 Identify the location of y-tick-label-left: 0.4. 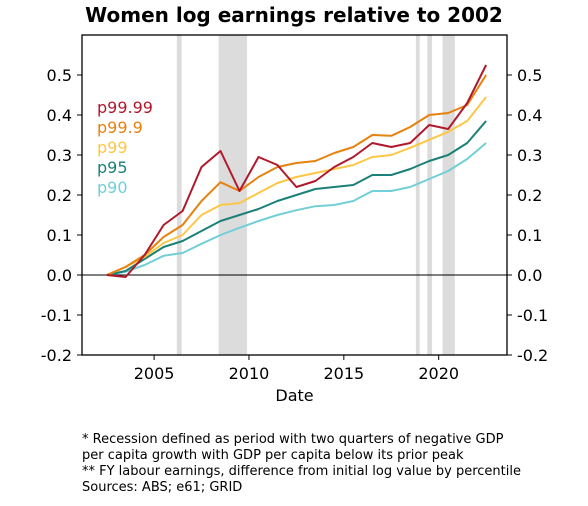
(59, 115).